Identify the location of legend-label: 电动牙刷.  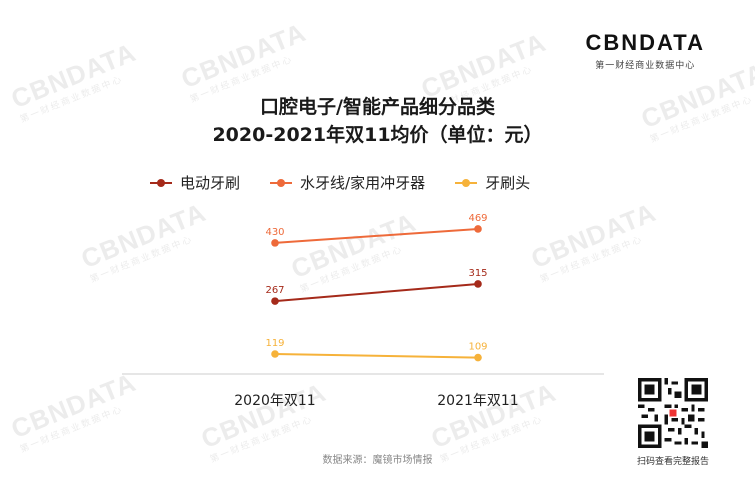
(210, 183).